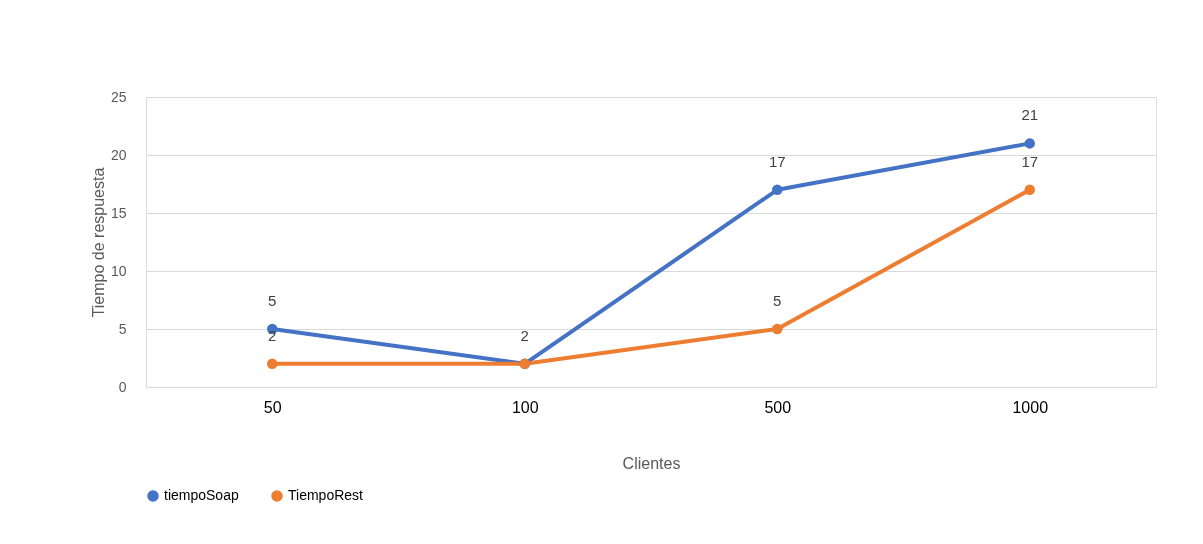 The height and width of the screenshot is (544, 1203). Describe the element at coordinates (118, 96) in the screenshot. I see `y-tick-label: 25` at that location.